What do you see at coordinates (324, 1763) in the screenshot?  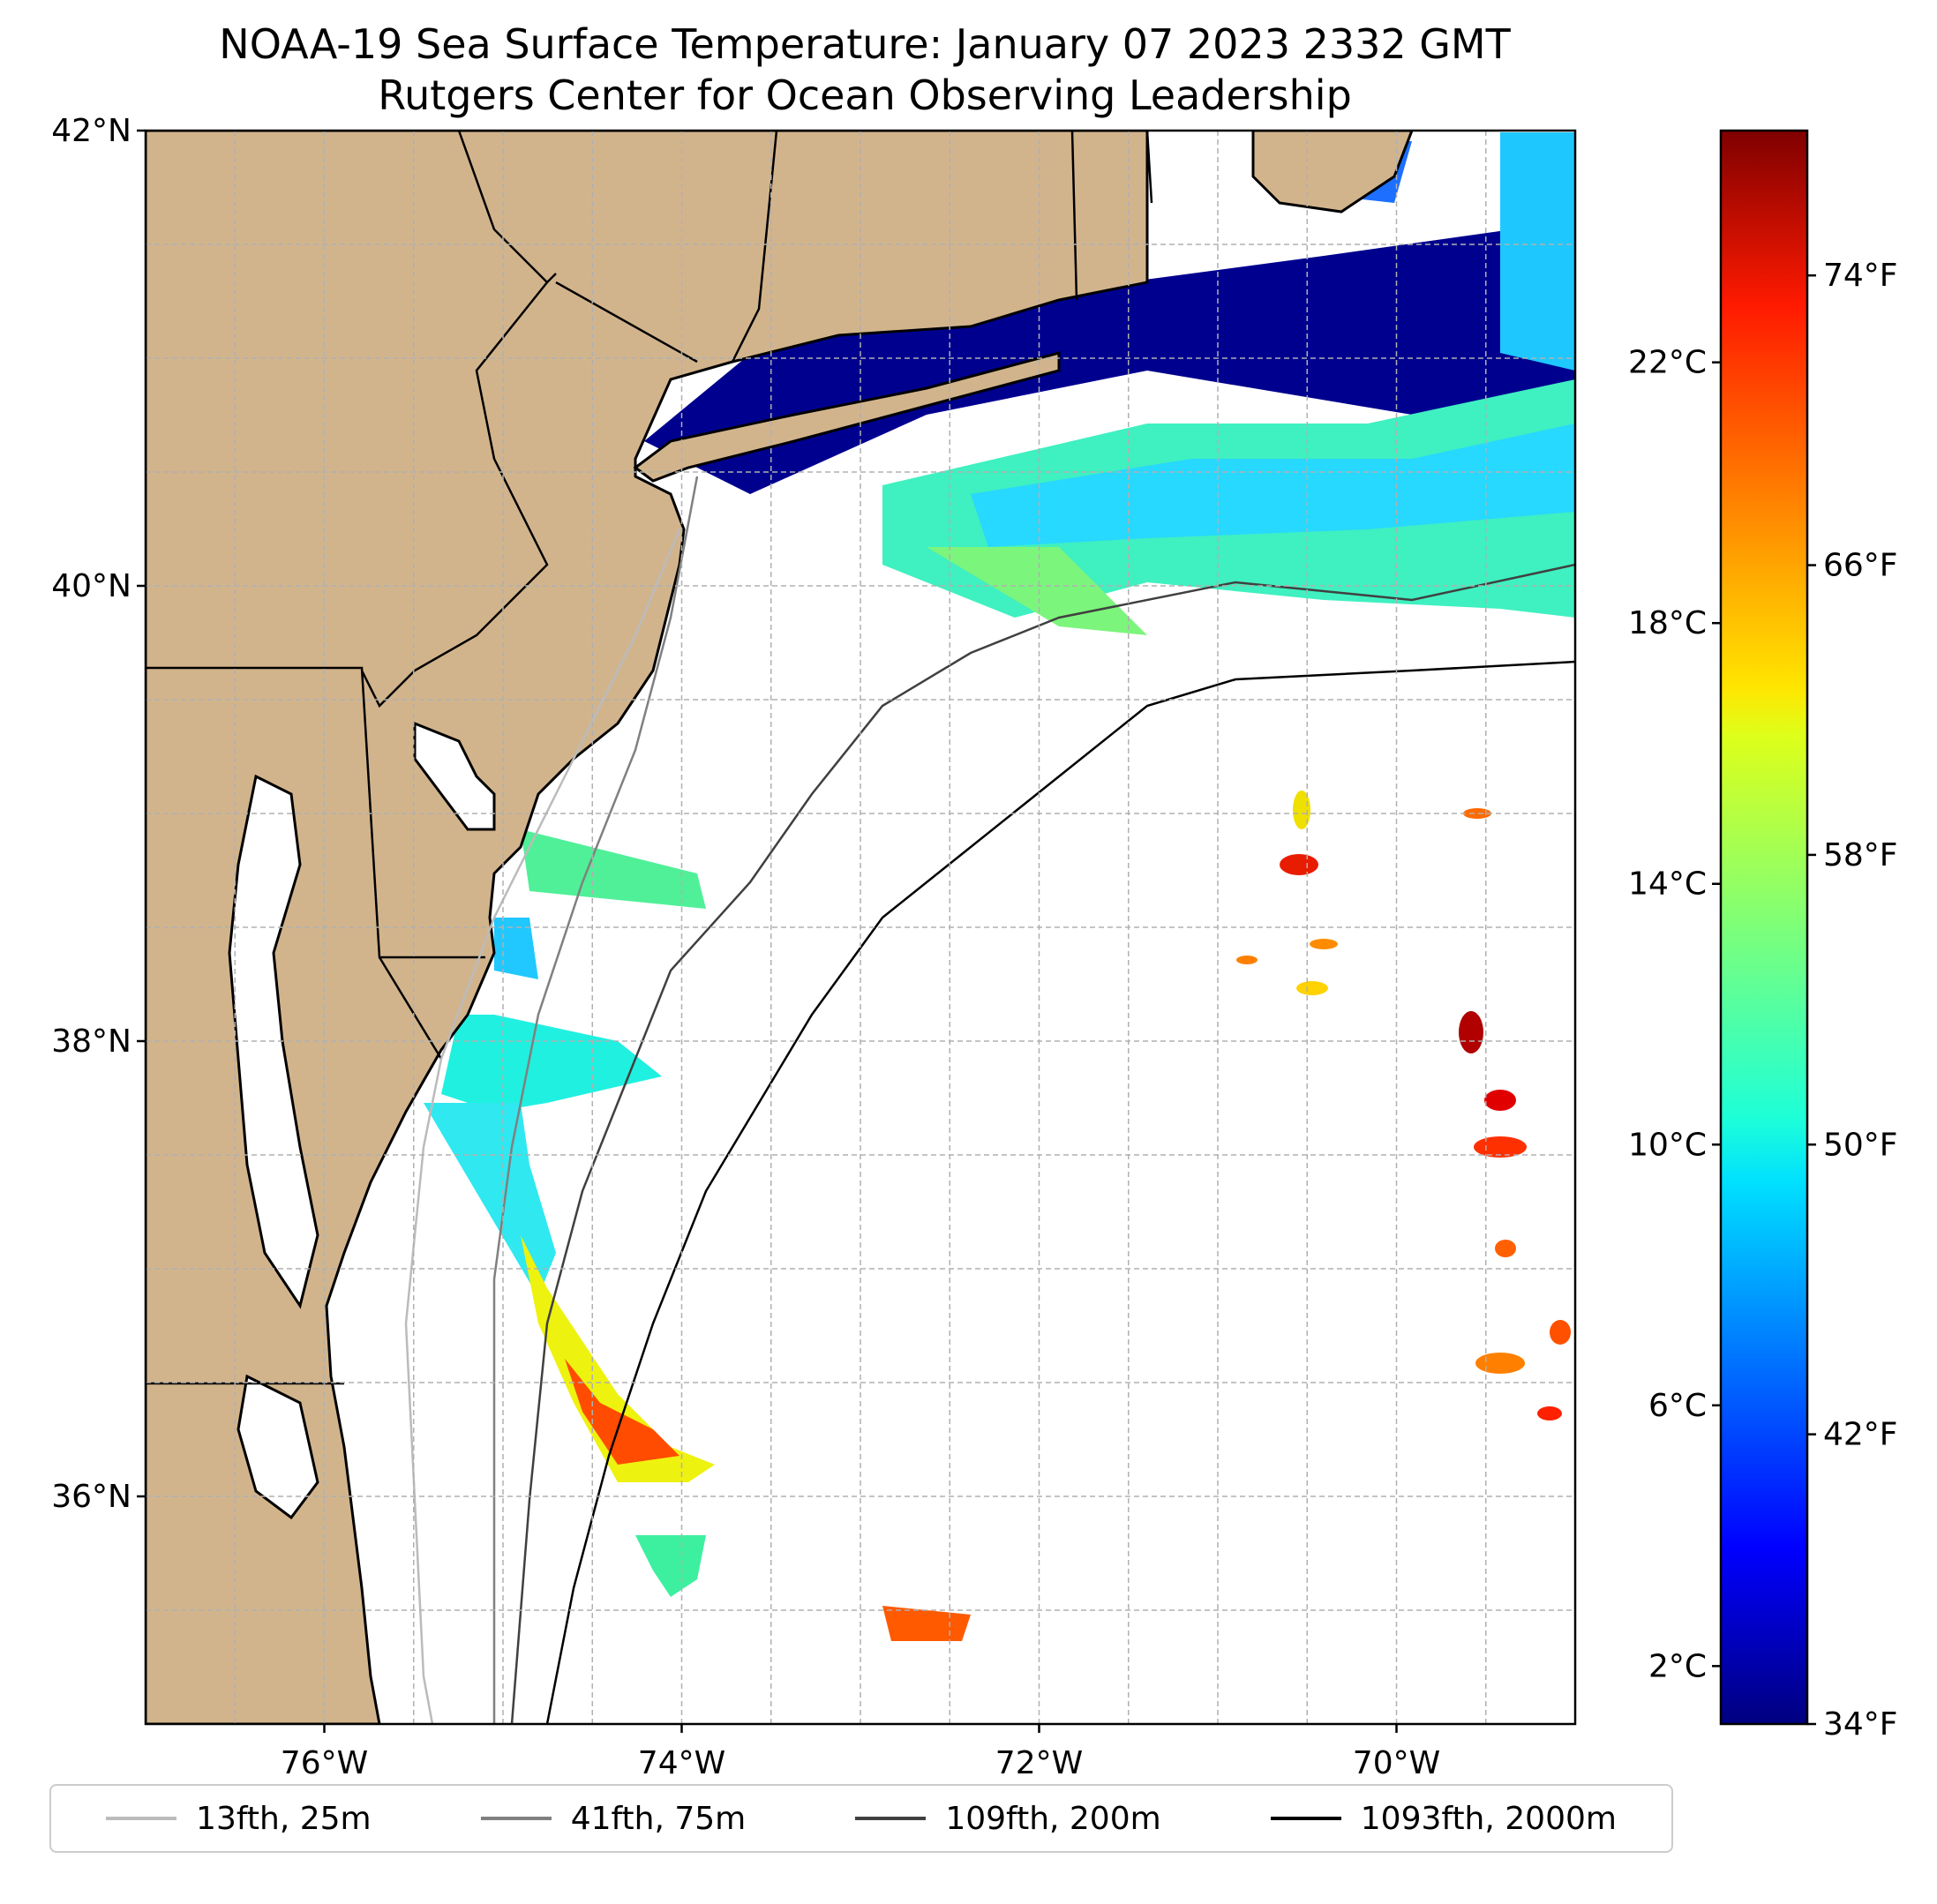 I see `lon-tick-label: 76°W` at bounding box center [324, 1763].